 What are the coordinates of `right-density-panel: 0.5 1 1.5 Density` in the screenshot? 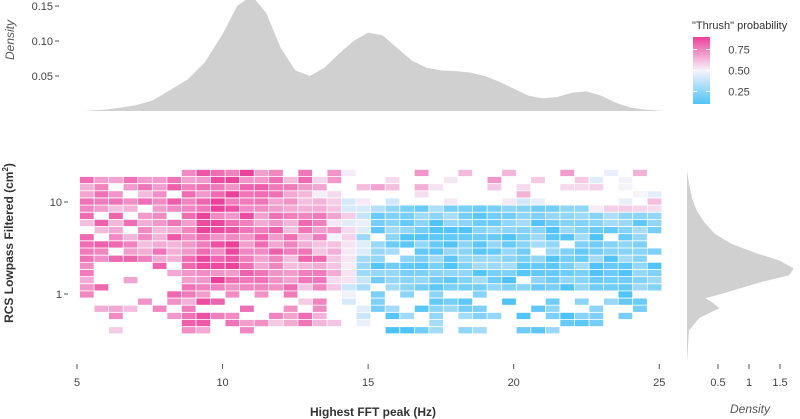 It's located at (740, 293).